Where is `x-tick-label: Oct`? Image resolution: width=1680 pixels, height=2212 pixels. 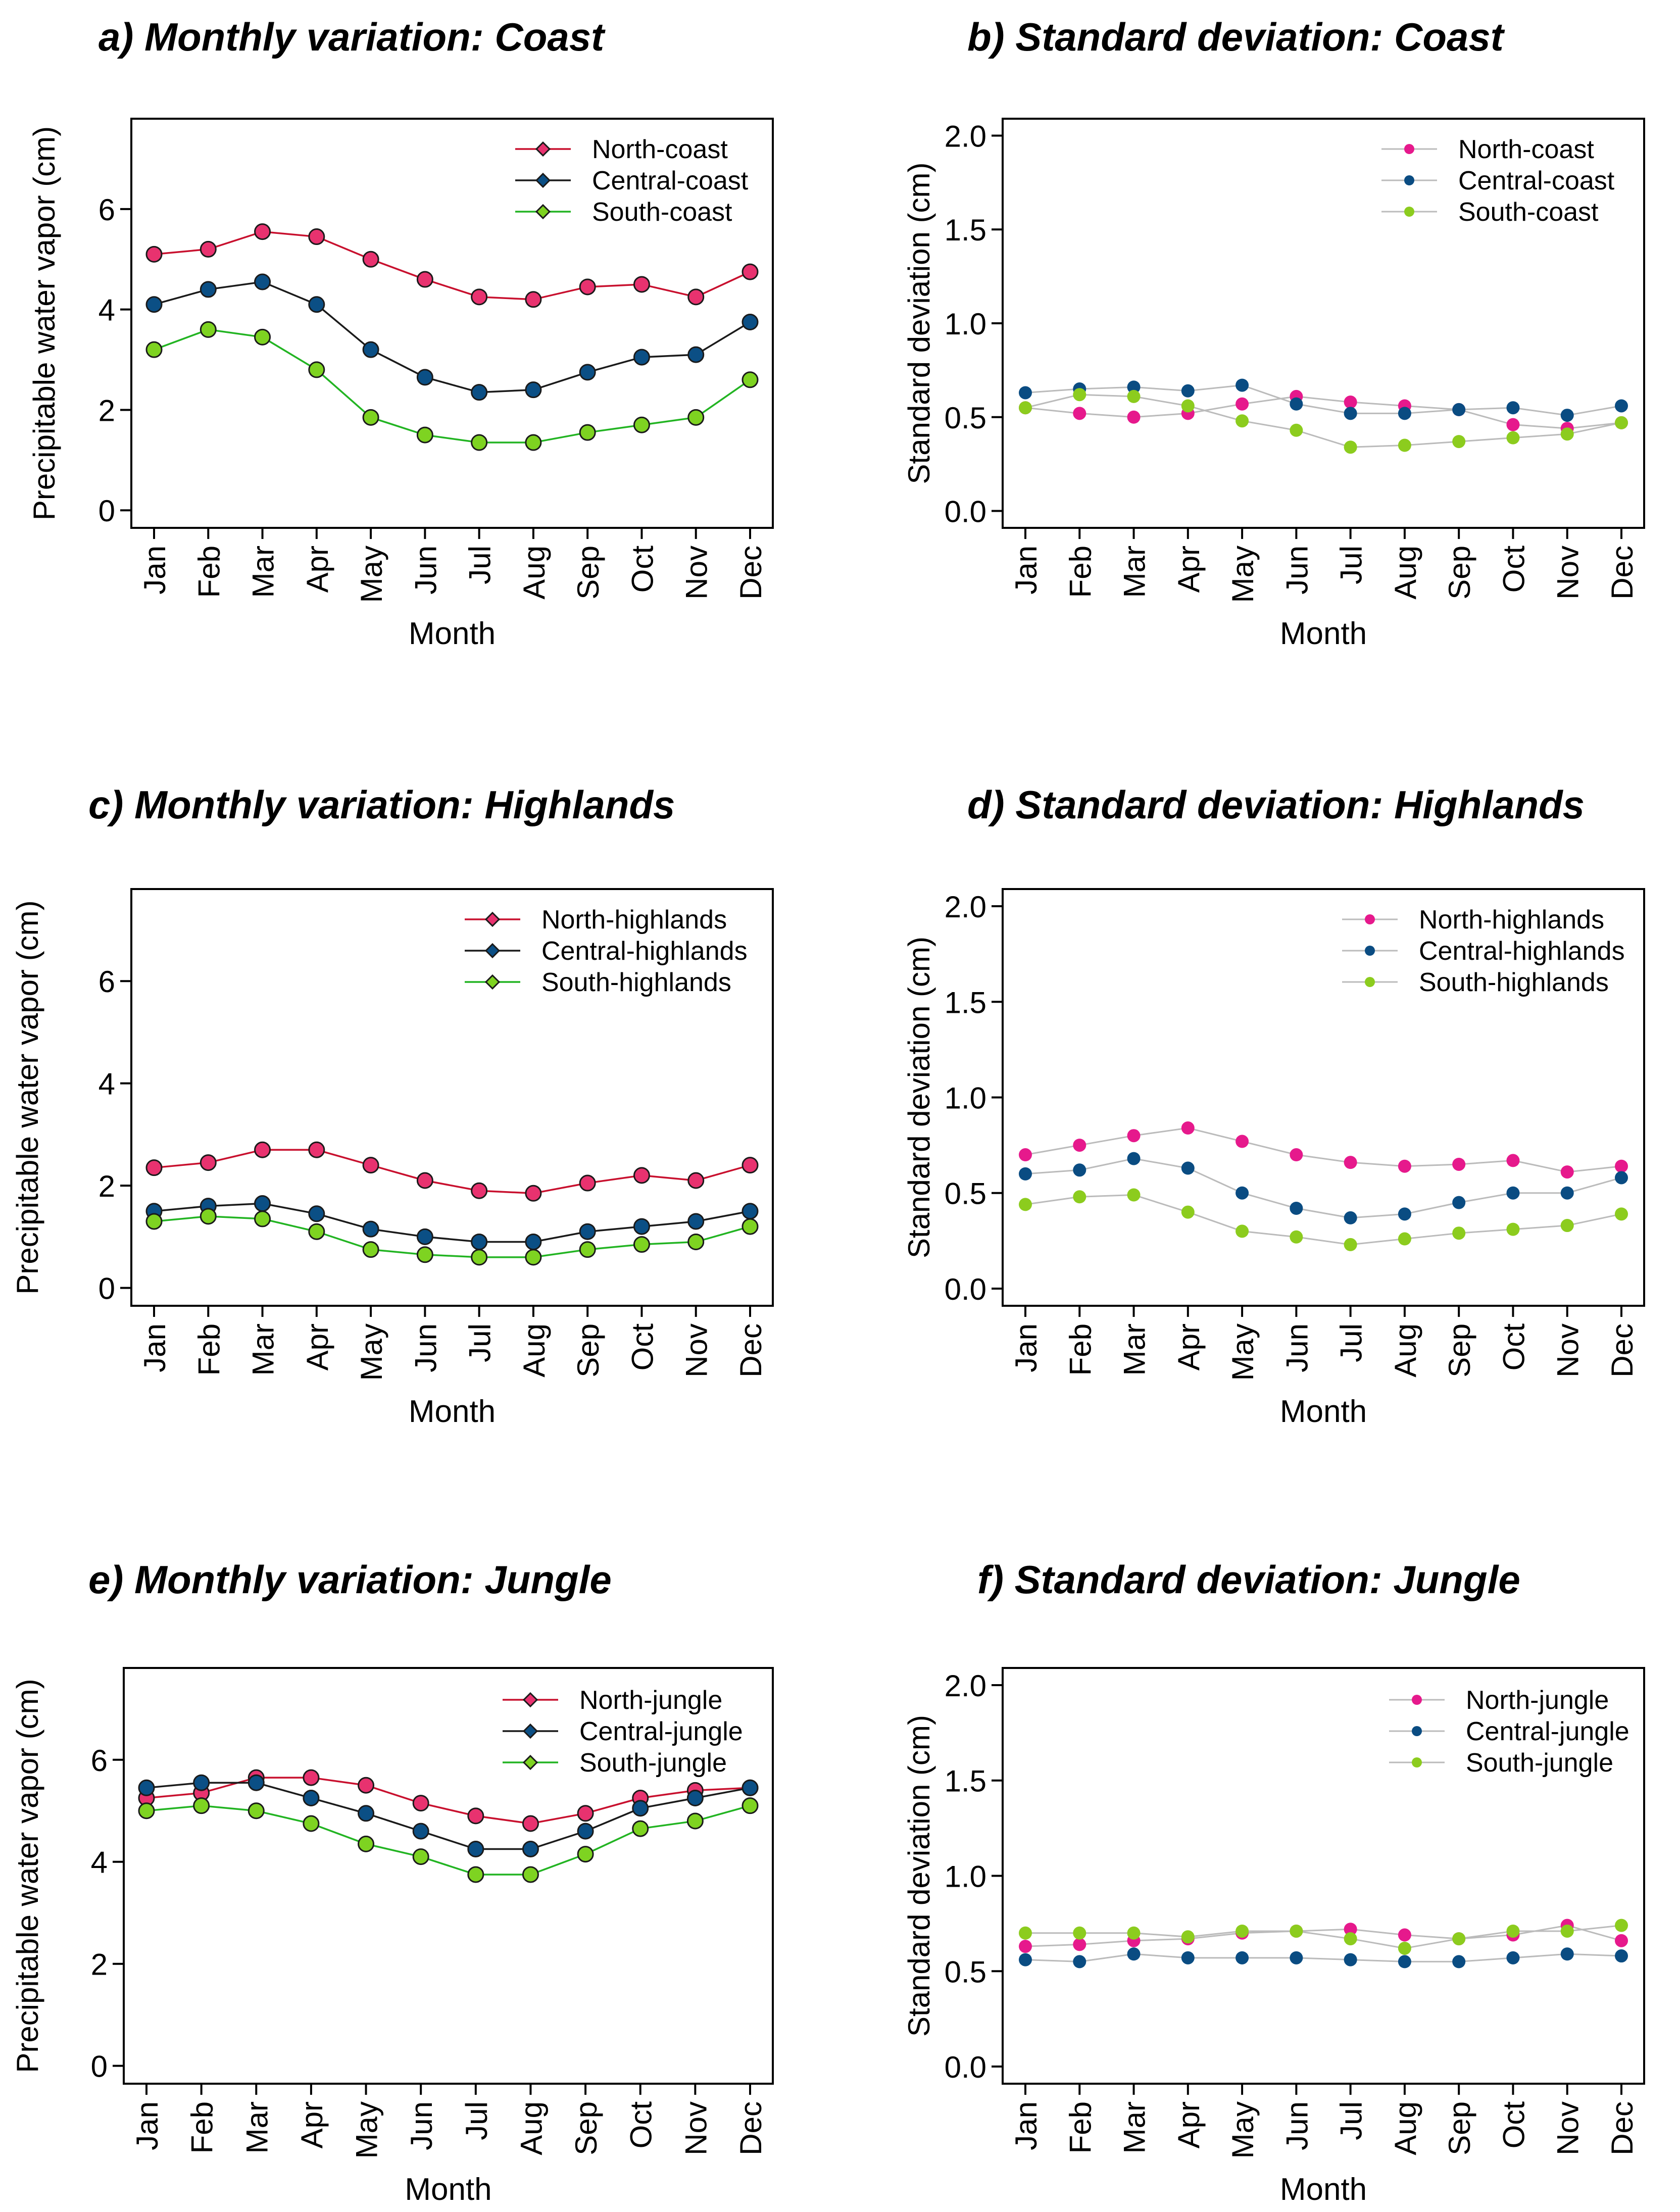 x-tick-label: Oct is located at coordinates (642, 569).